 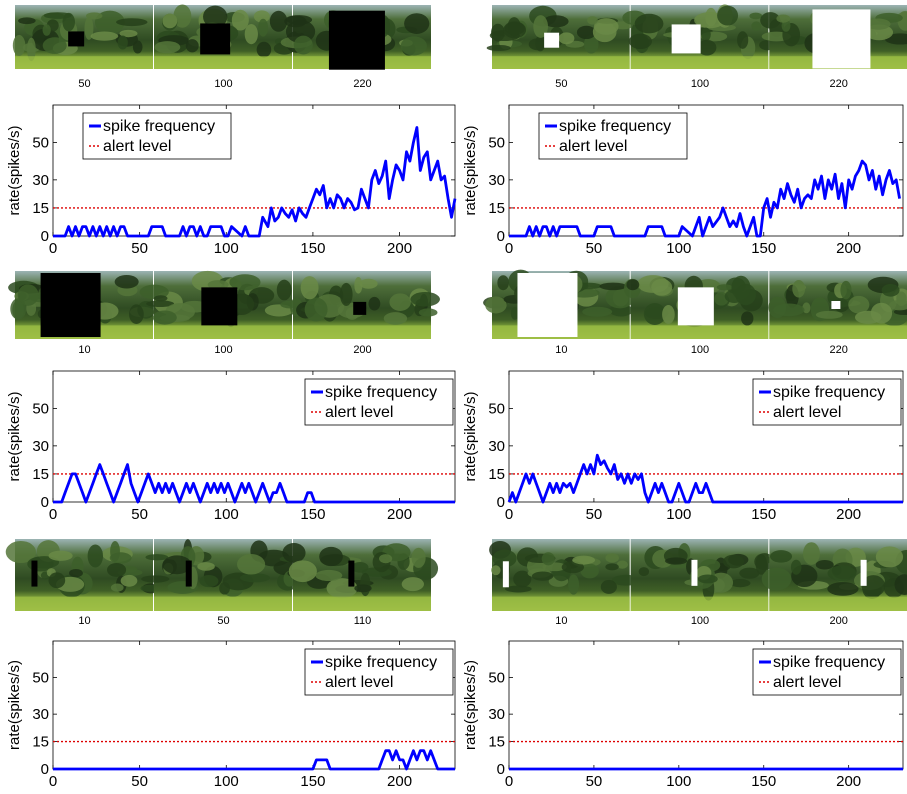 What do you see at coordinates (365, 313) in the screenshot?
I see `stimulus-frame: 200` at bounding box center [365, 313].